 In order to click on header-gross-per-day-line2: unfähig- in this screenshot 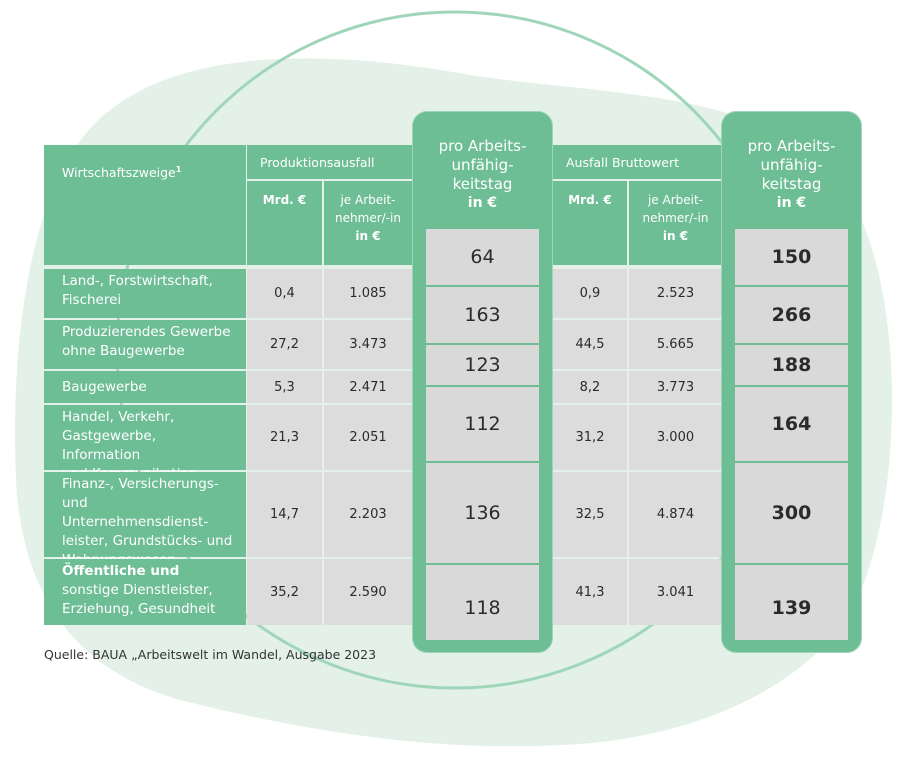, I will do `click(791, 165)`.